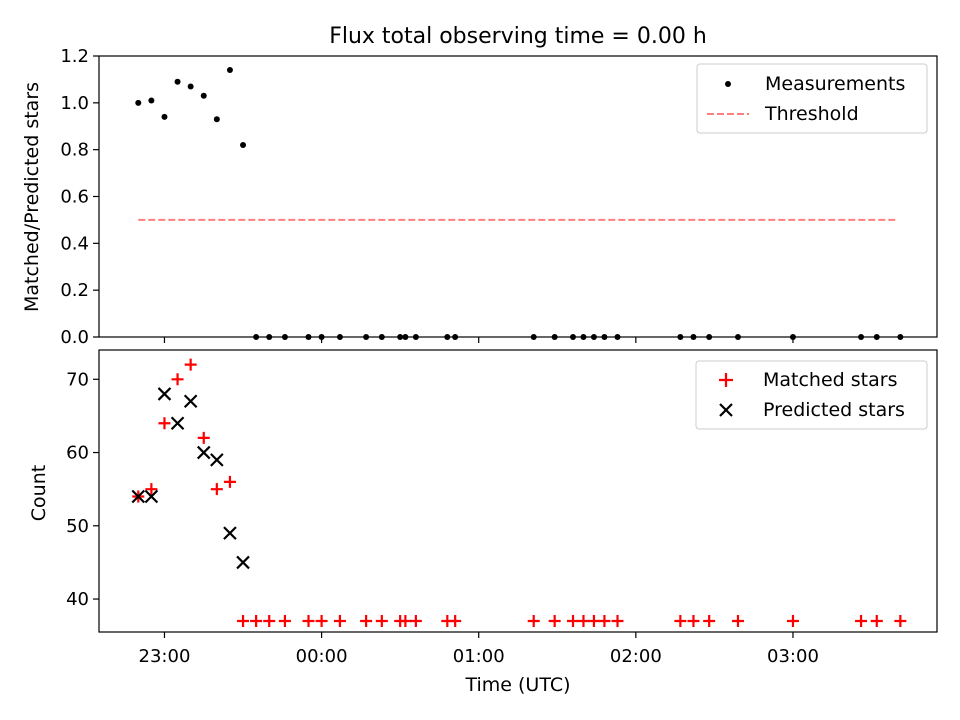  What do you see at coordinates (517, 685) in the screenshot?
I see `x-axis-label: Time (UTC)` at bounding box center [517, 685].